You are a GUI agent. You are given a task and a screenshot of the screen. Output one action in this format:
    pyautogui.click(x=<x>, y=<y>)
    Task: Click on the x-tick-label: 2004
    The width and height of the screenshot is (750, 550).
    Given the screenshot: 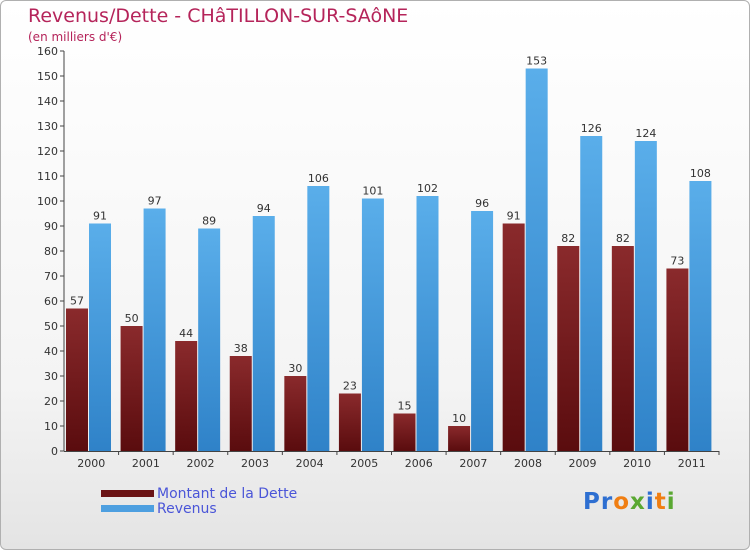 What is the action you would take?
    pyautogui.click(x=310, y=463)
    